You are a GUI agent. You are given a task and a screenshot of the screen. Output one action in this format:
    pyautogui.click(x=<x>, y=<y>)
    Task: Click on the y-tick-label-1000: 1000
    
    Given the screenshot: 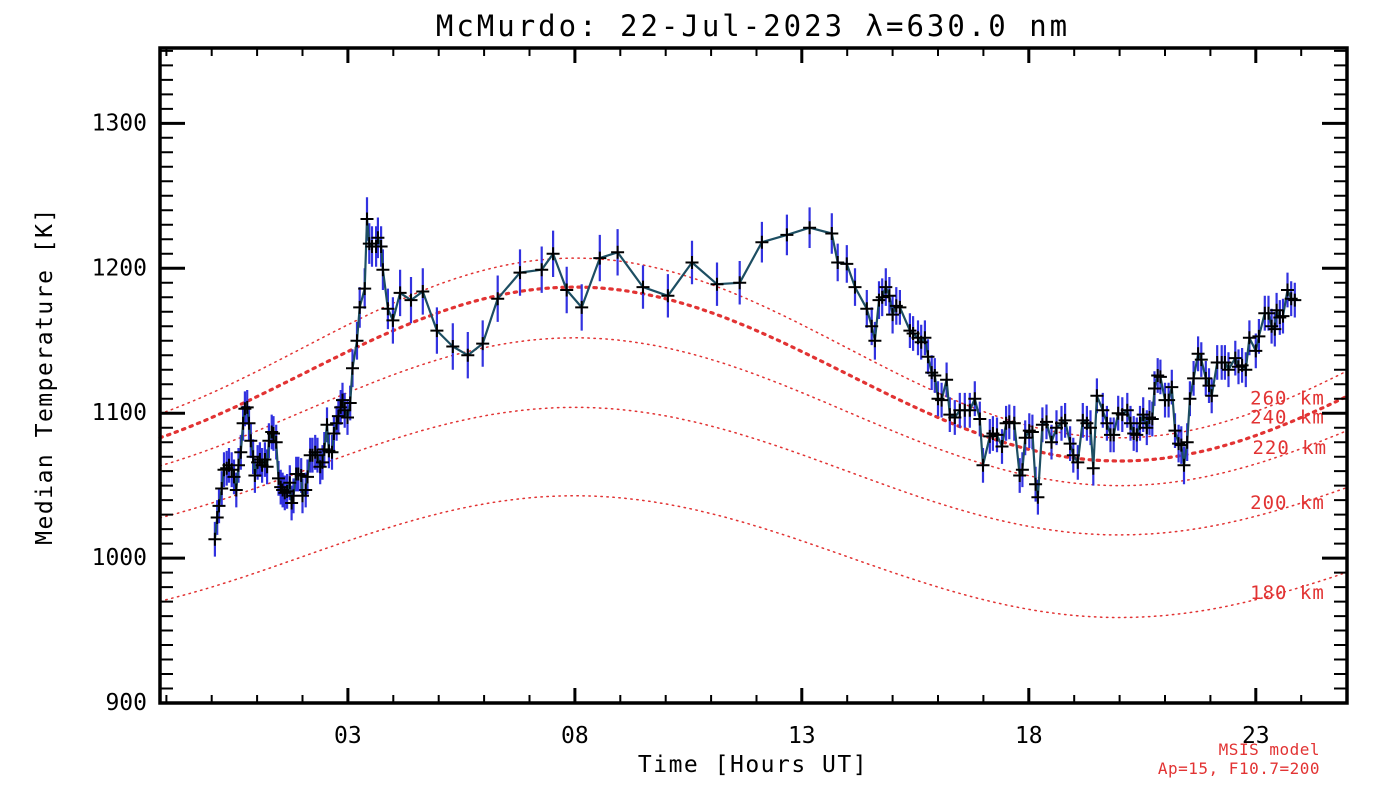 What is the action you would take?
    pyautogui.click(x=119, y=558)
    